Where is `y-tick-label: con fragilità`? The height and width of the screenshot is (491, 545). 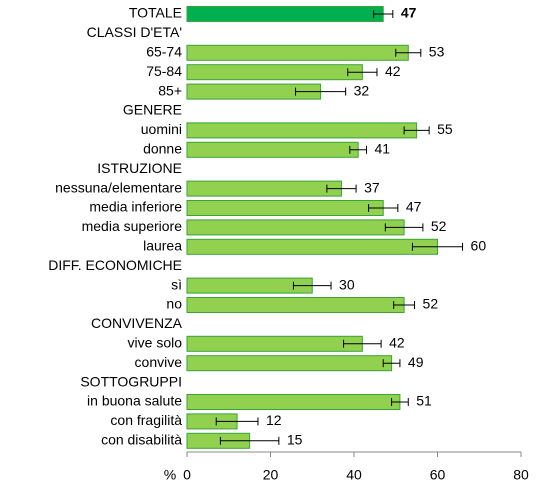 y-tick-label: con fragilità is located at coordinates (146, 420).